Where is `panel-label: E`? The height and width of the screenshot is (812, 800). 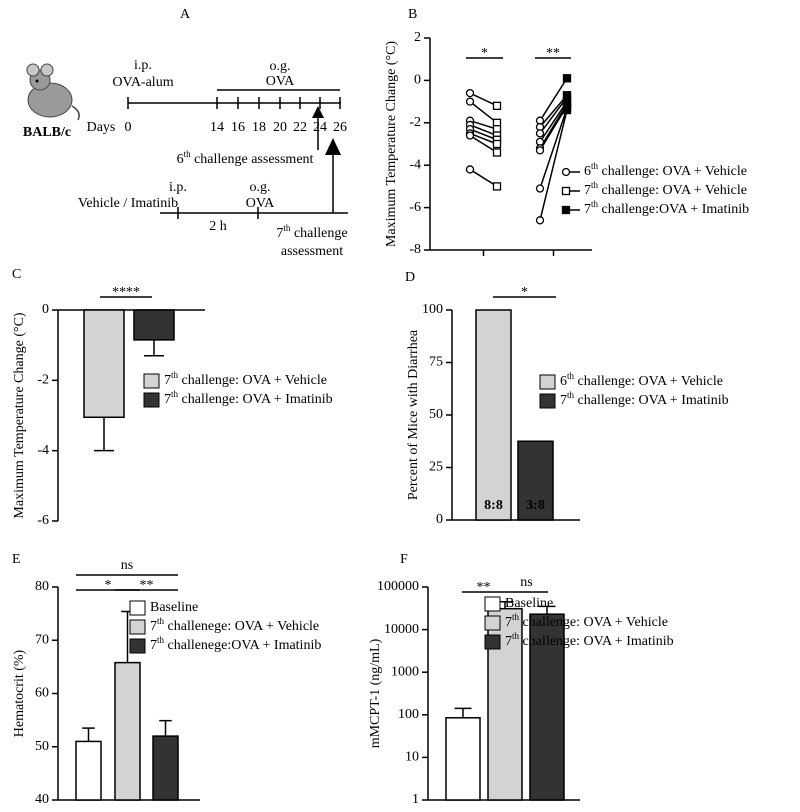 panel-label: E is located at coordinates (16, 559).